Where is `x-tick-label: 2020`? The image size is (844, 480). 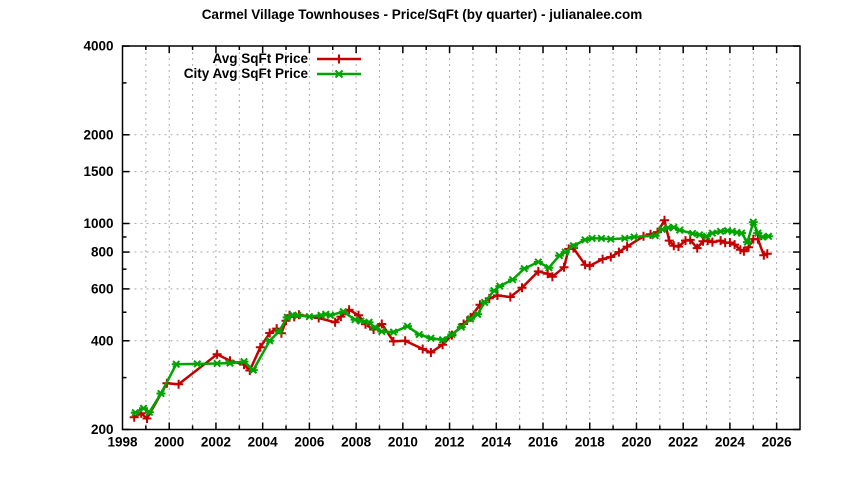
x-tick-label: 2020 is located at coordinates (636, 442).